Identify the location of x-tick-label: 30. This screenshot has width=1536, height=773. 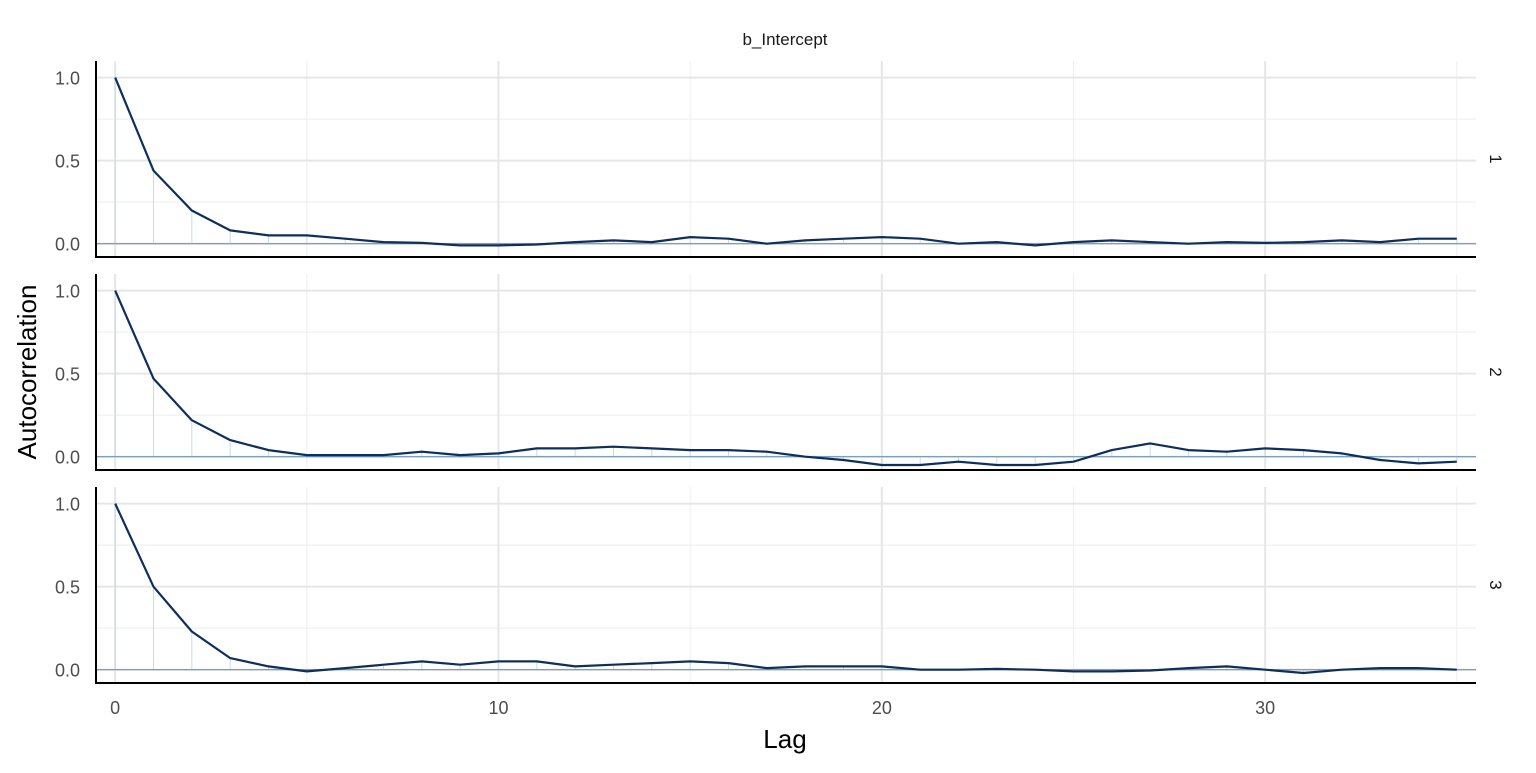
(1265, 708).